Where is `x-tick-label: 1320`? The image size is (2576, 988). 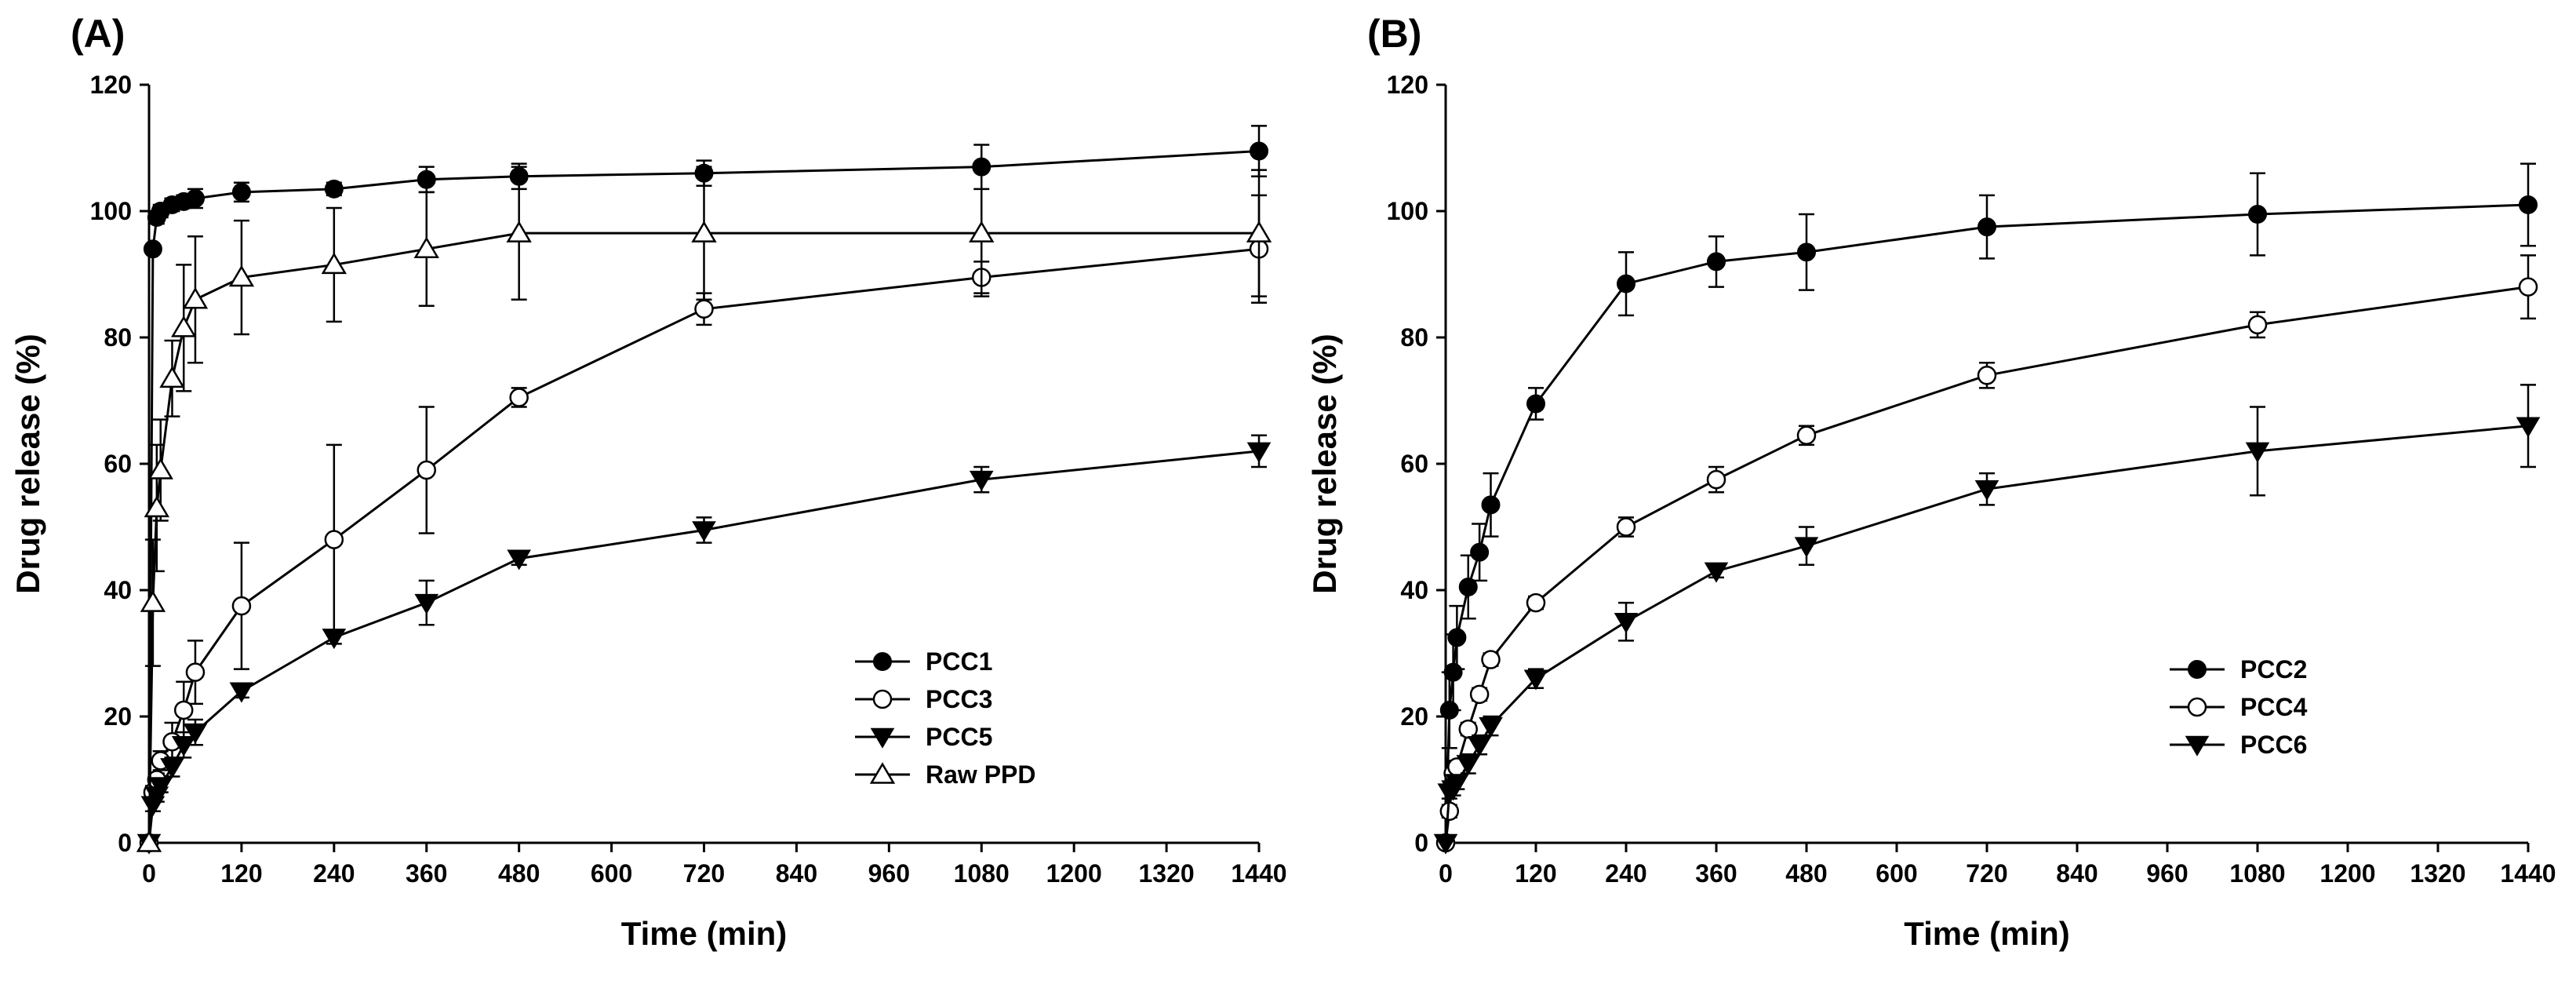 x-tick-label: 1320 is located at coordinates (2437, 873).